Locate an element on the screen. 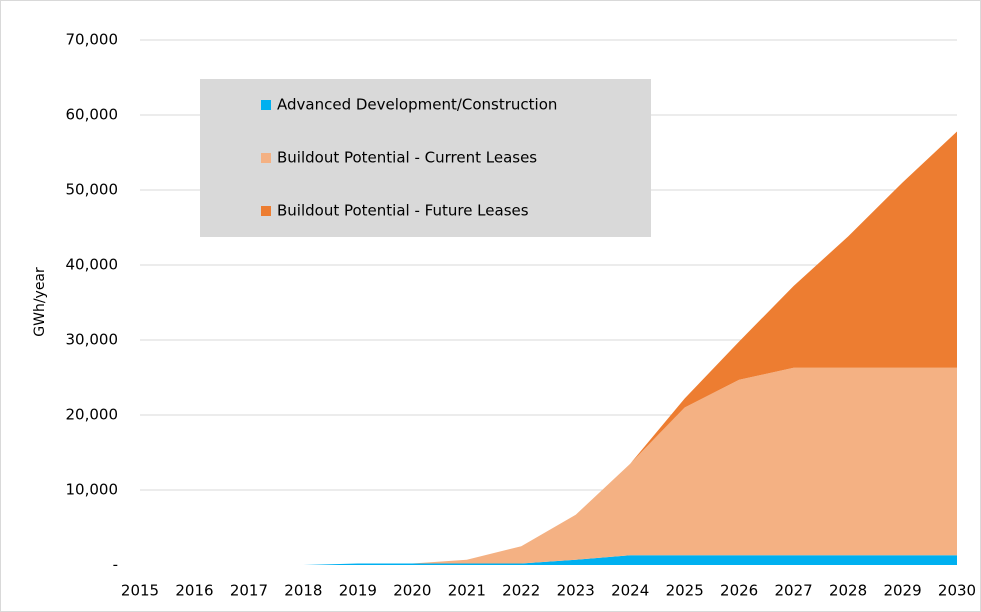 The height and width of the screenshot is (612, 981). y-tick-label: 70,000 is located at coordinates (92, 40).